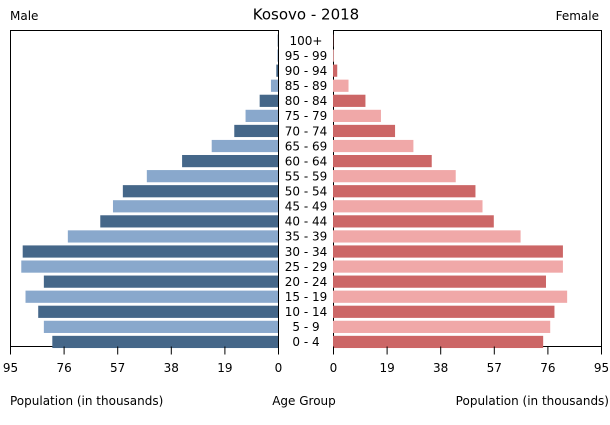  Describe the element at coordinates (306, 116) in the screenshot. I see `age-group-label: 75 - 79` at that location.